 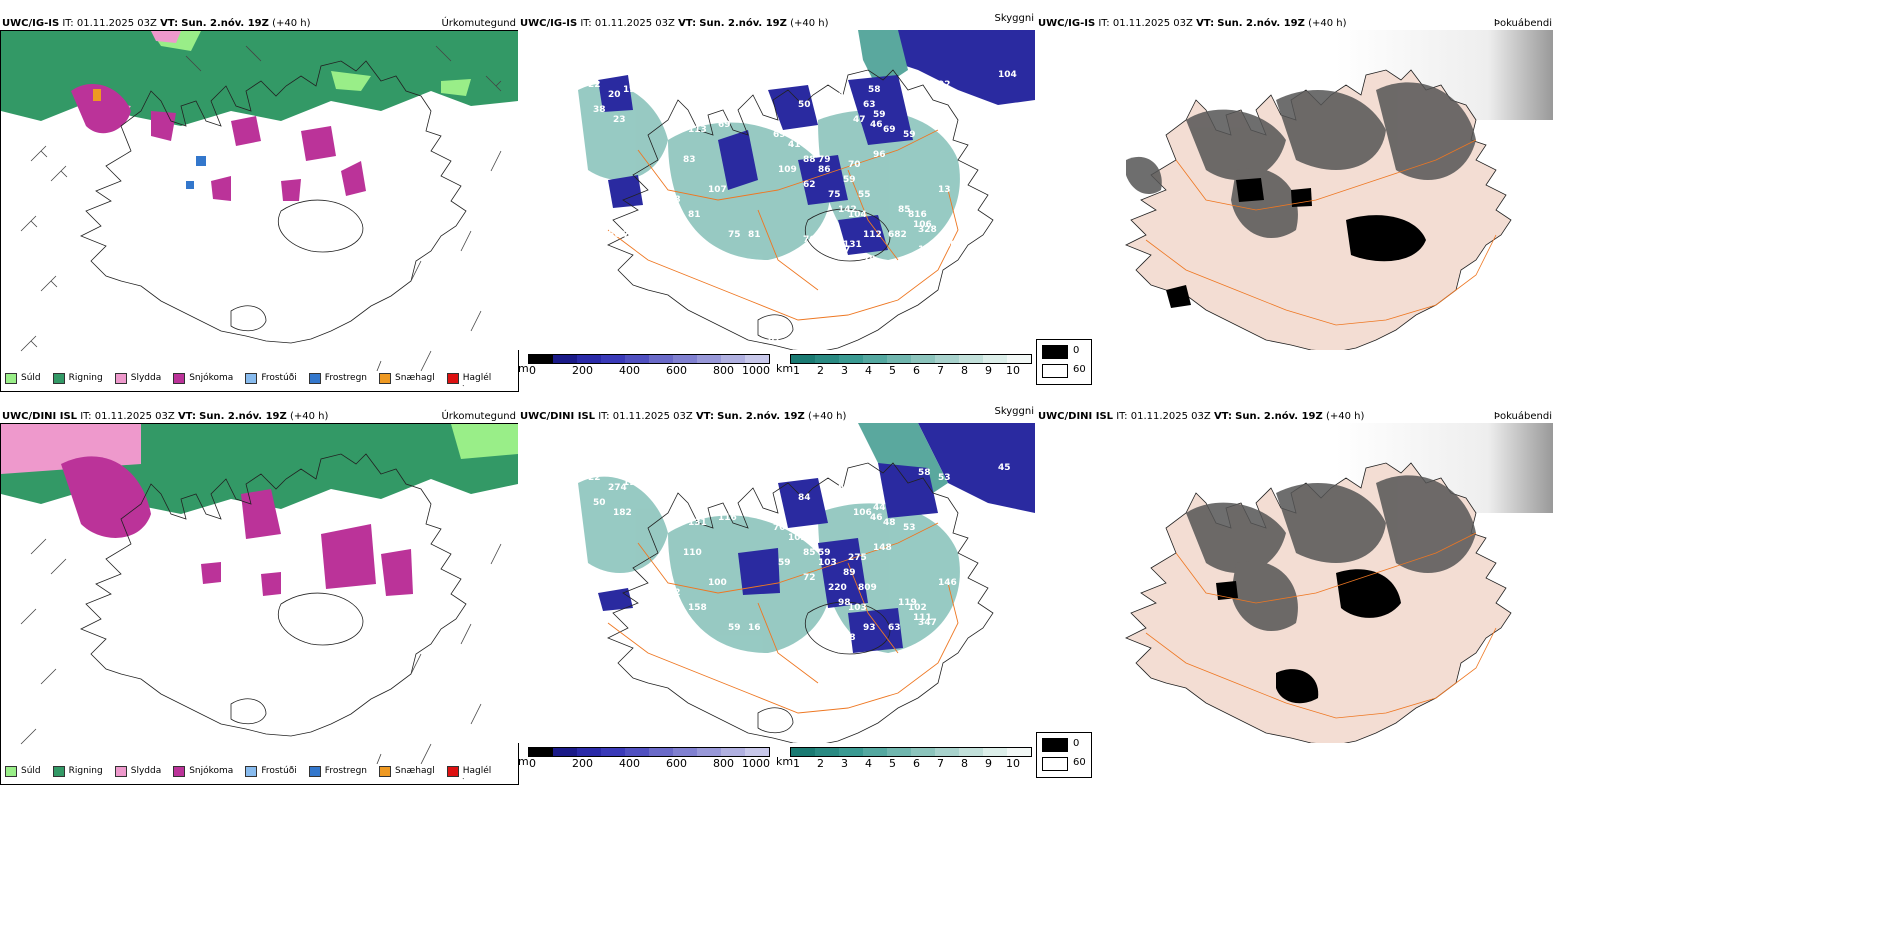 I want to click on ceiling-value-label: 19, so click(x=629, y=90).